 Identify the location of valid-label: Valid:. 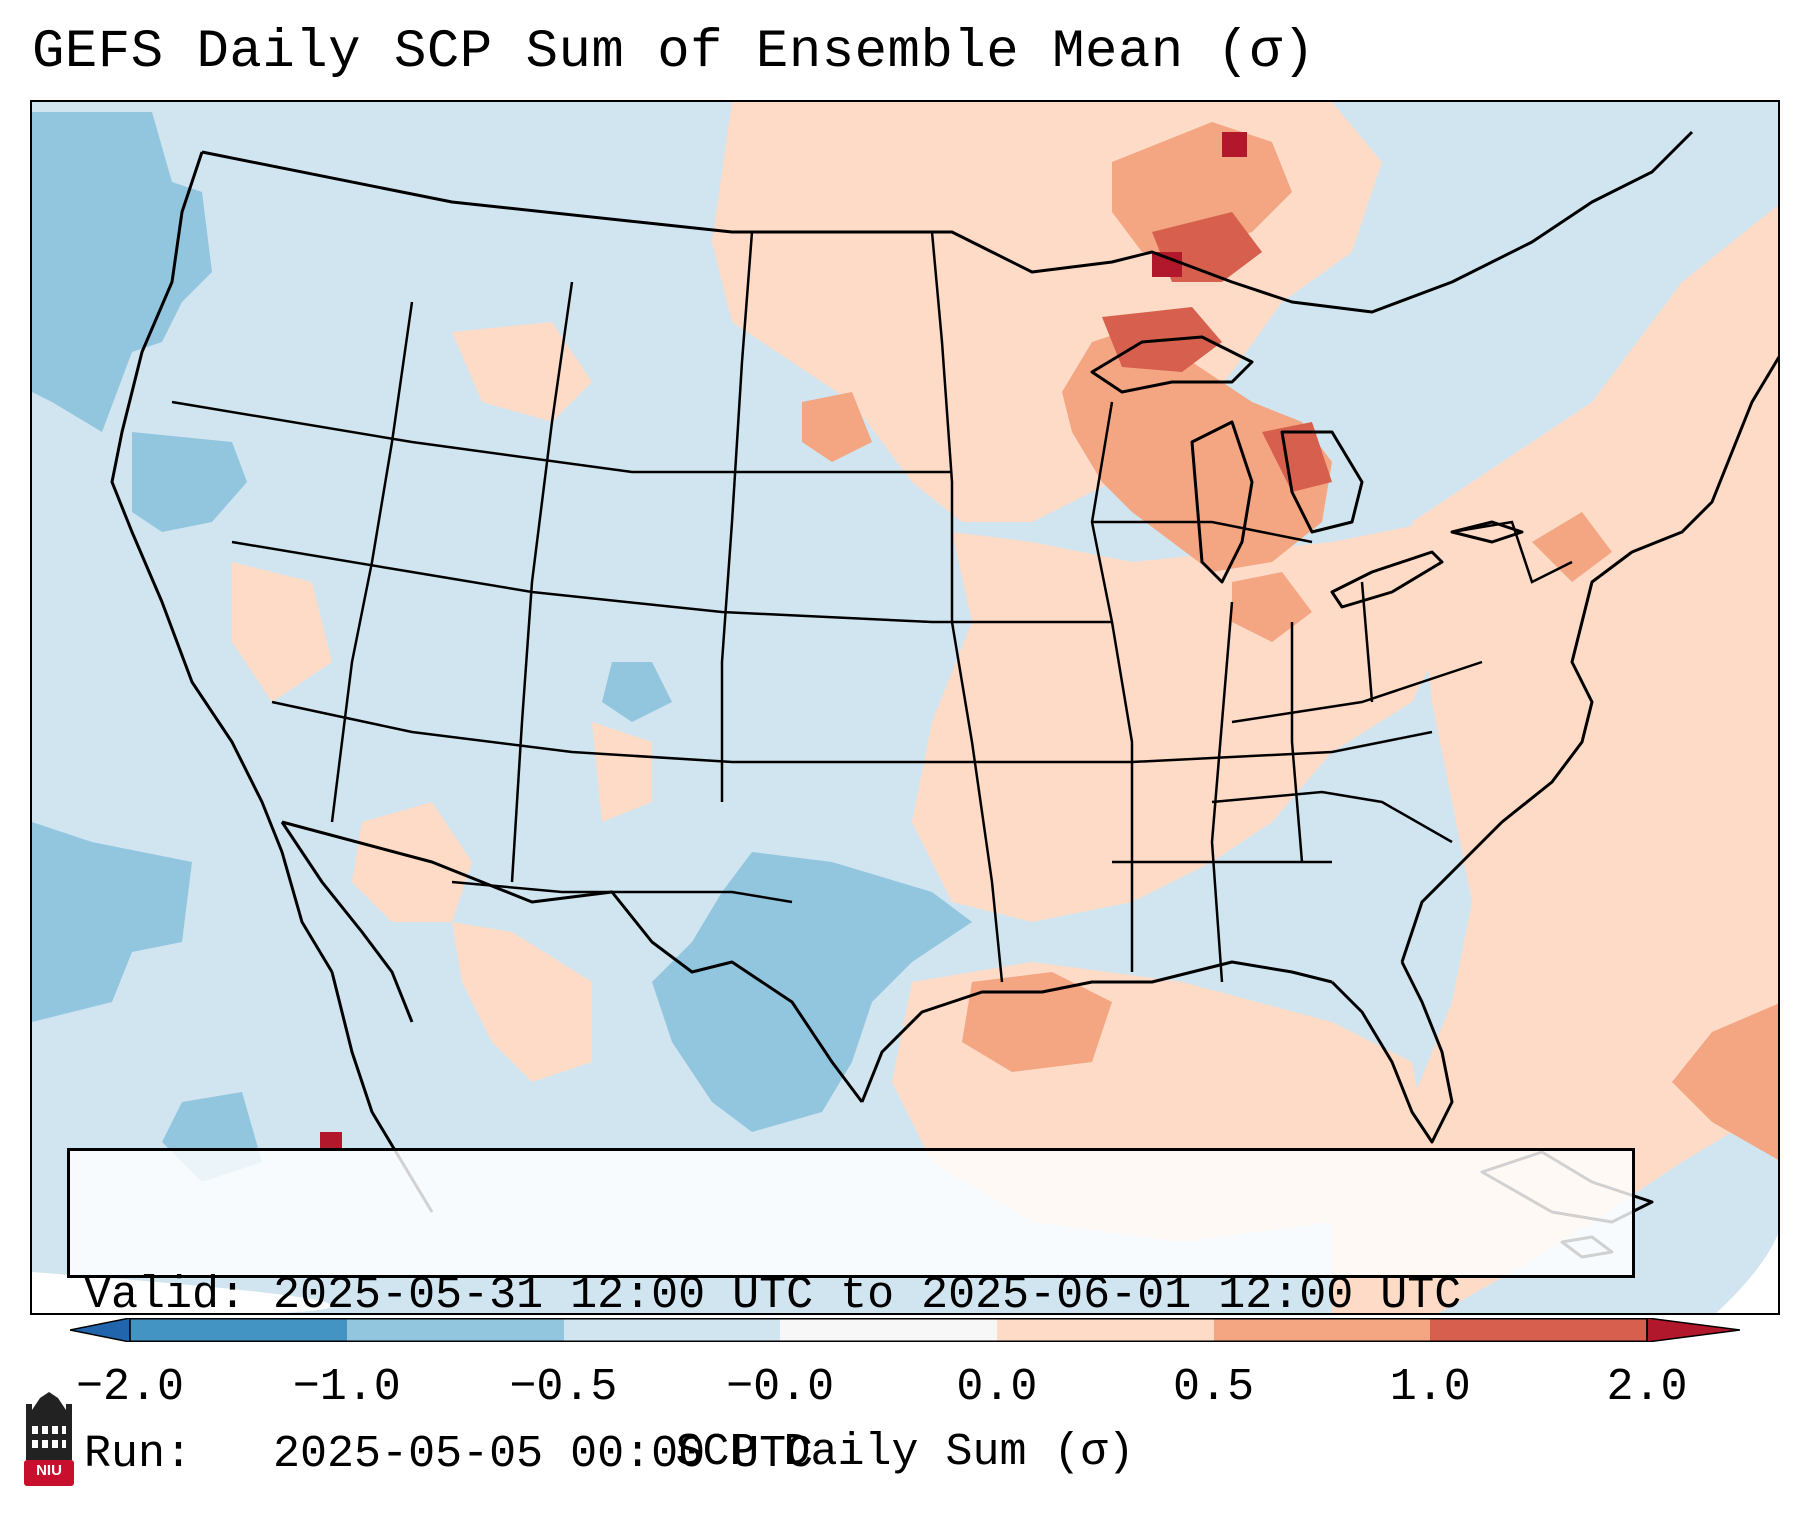
(165, 1295).